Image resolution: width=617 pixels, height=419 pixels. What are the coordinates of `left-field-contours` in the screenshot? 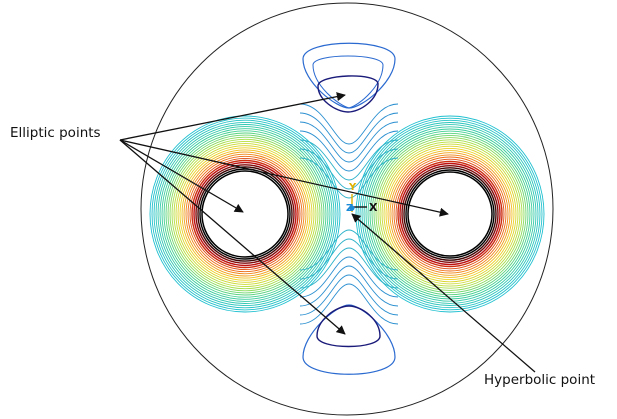 It's located at (245, 214).